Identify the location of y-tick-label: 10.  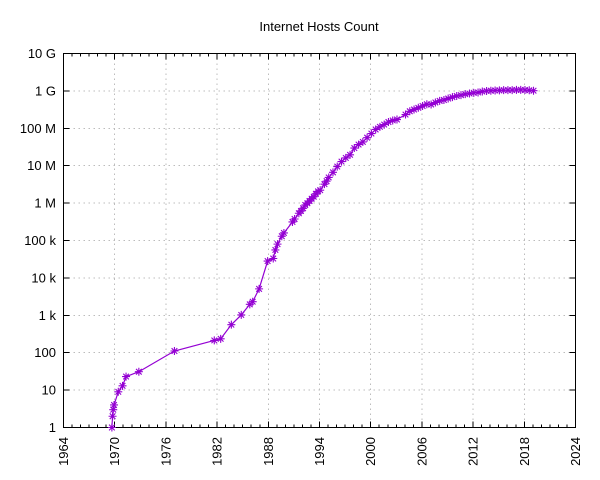
(49, 390).